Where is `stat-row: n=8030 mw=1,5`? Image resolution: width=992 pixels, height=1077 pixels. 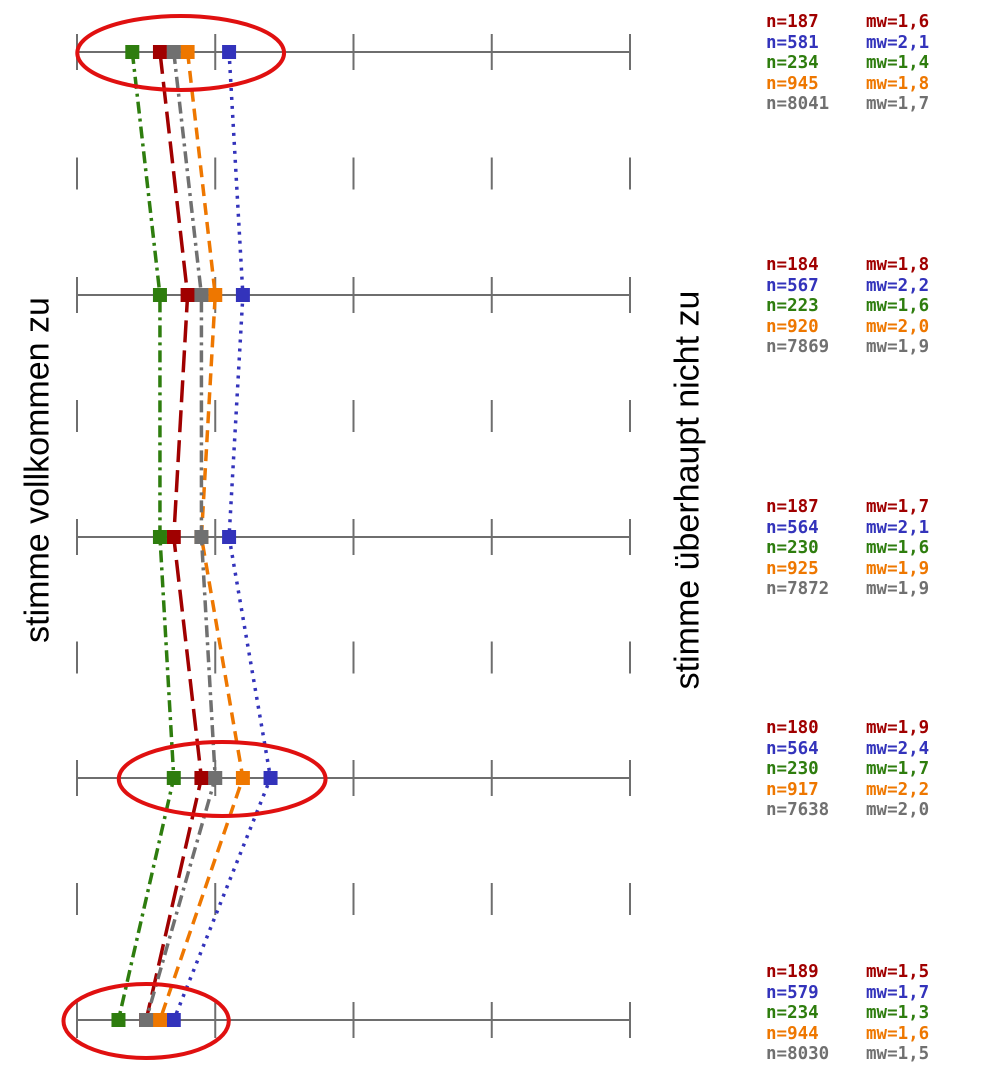 stat-row: n=8030 mw=1,5 is located at coordinates (847, 1054).